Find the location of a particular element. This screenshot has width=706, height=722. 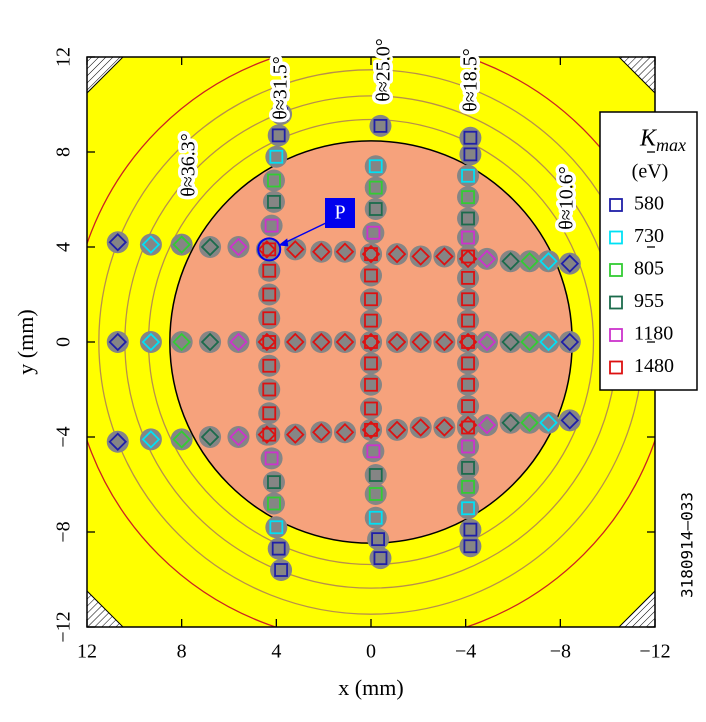

angle-annotation: θ≈18.5° is located at coordinates (471, 80).